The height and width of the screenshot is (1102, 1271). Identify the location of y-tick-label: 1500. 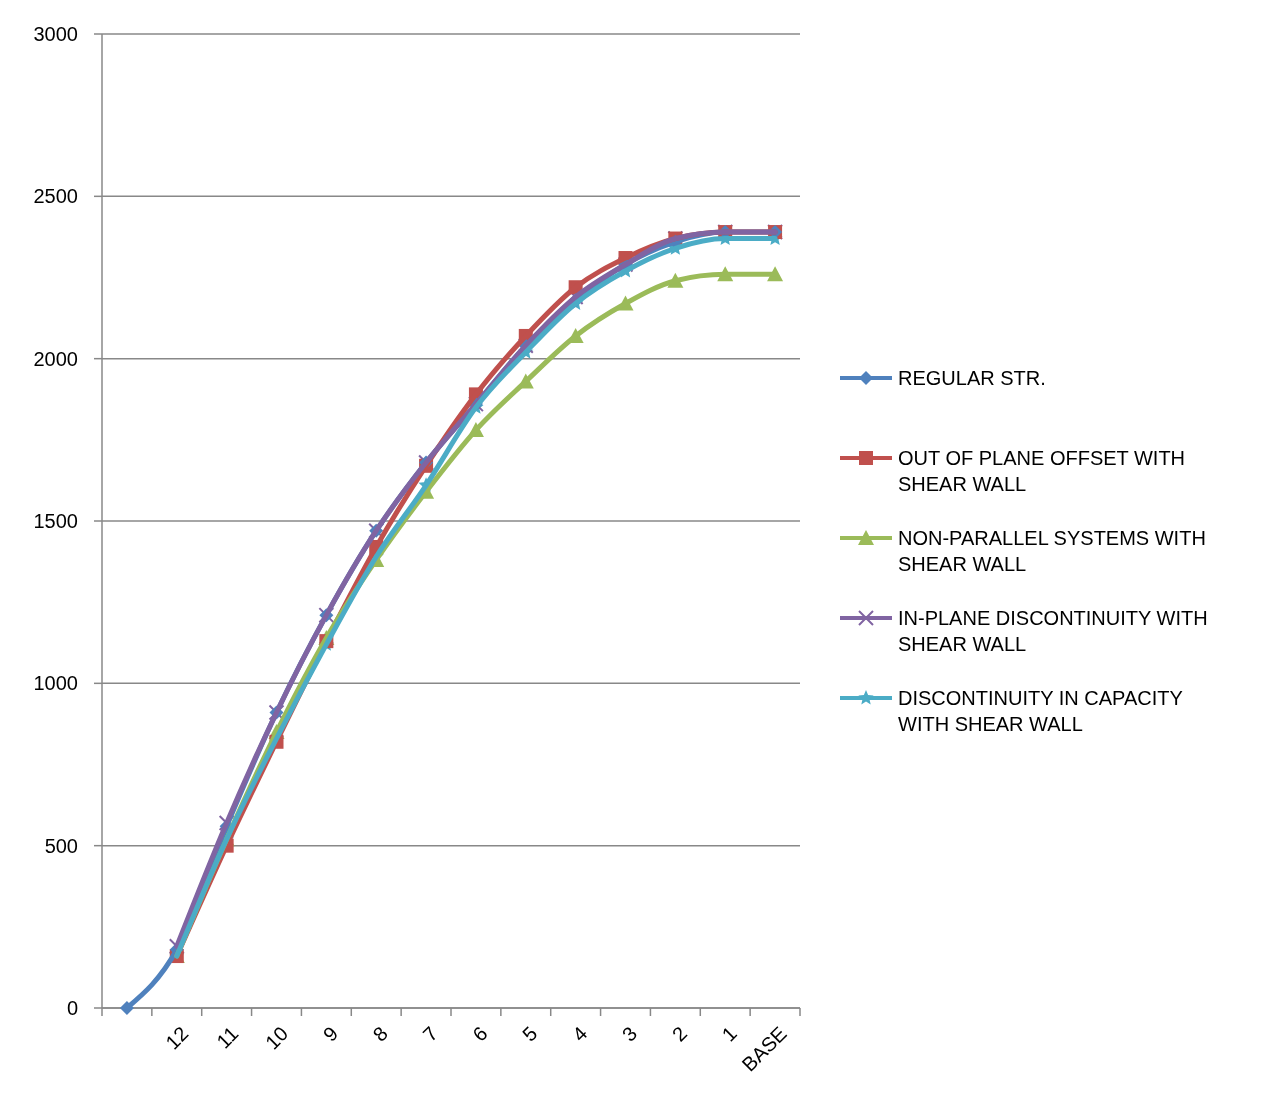
(55, 521).